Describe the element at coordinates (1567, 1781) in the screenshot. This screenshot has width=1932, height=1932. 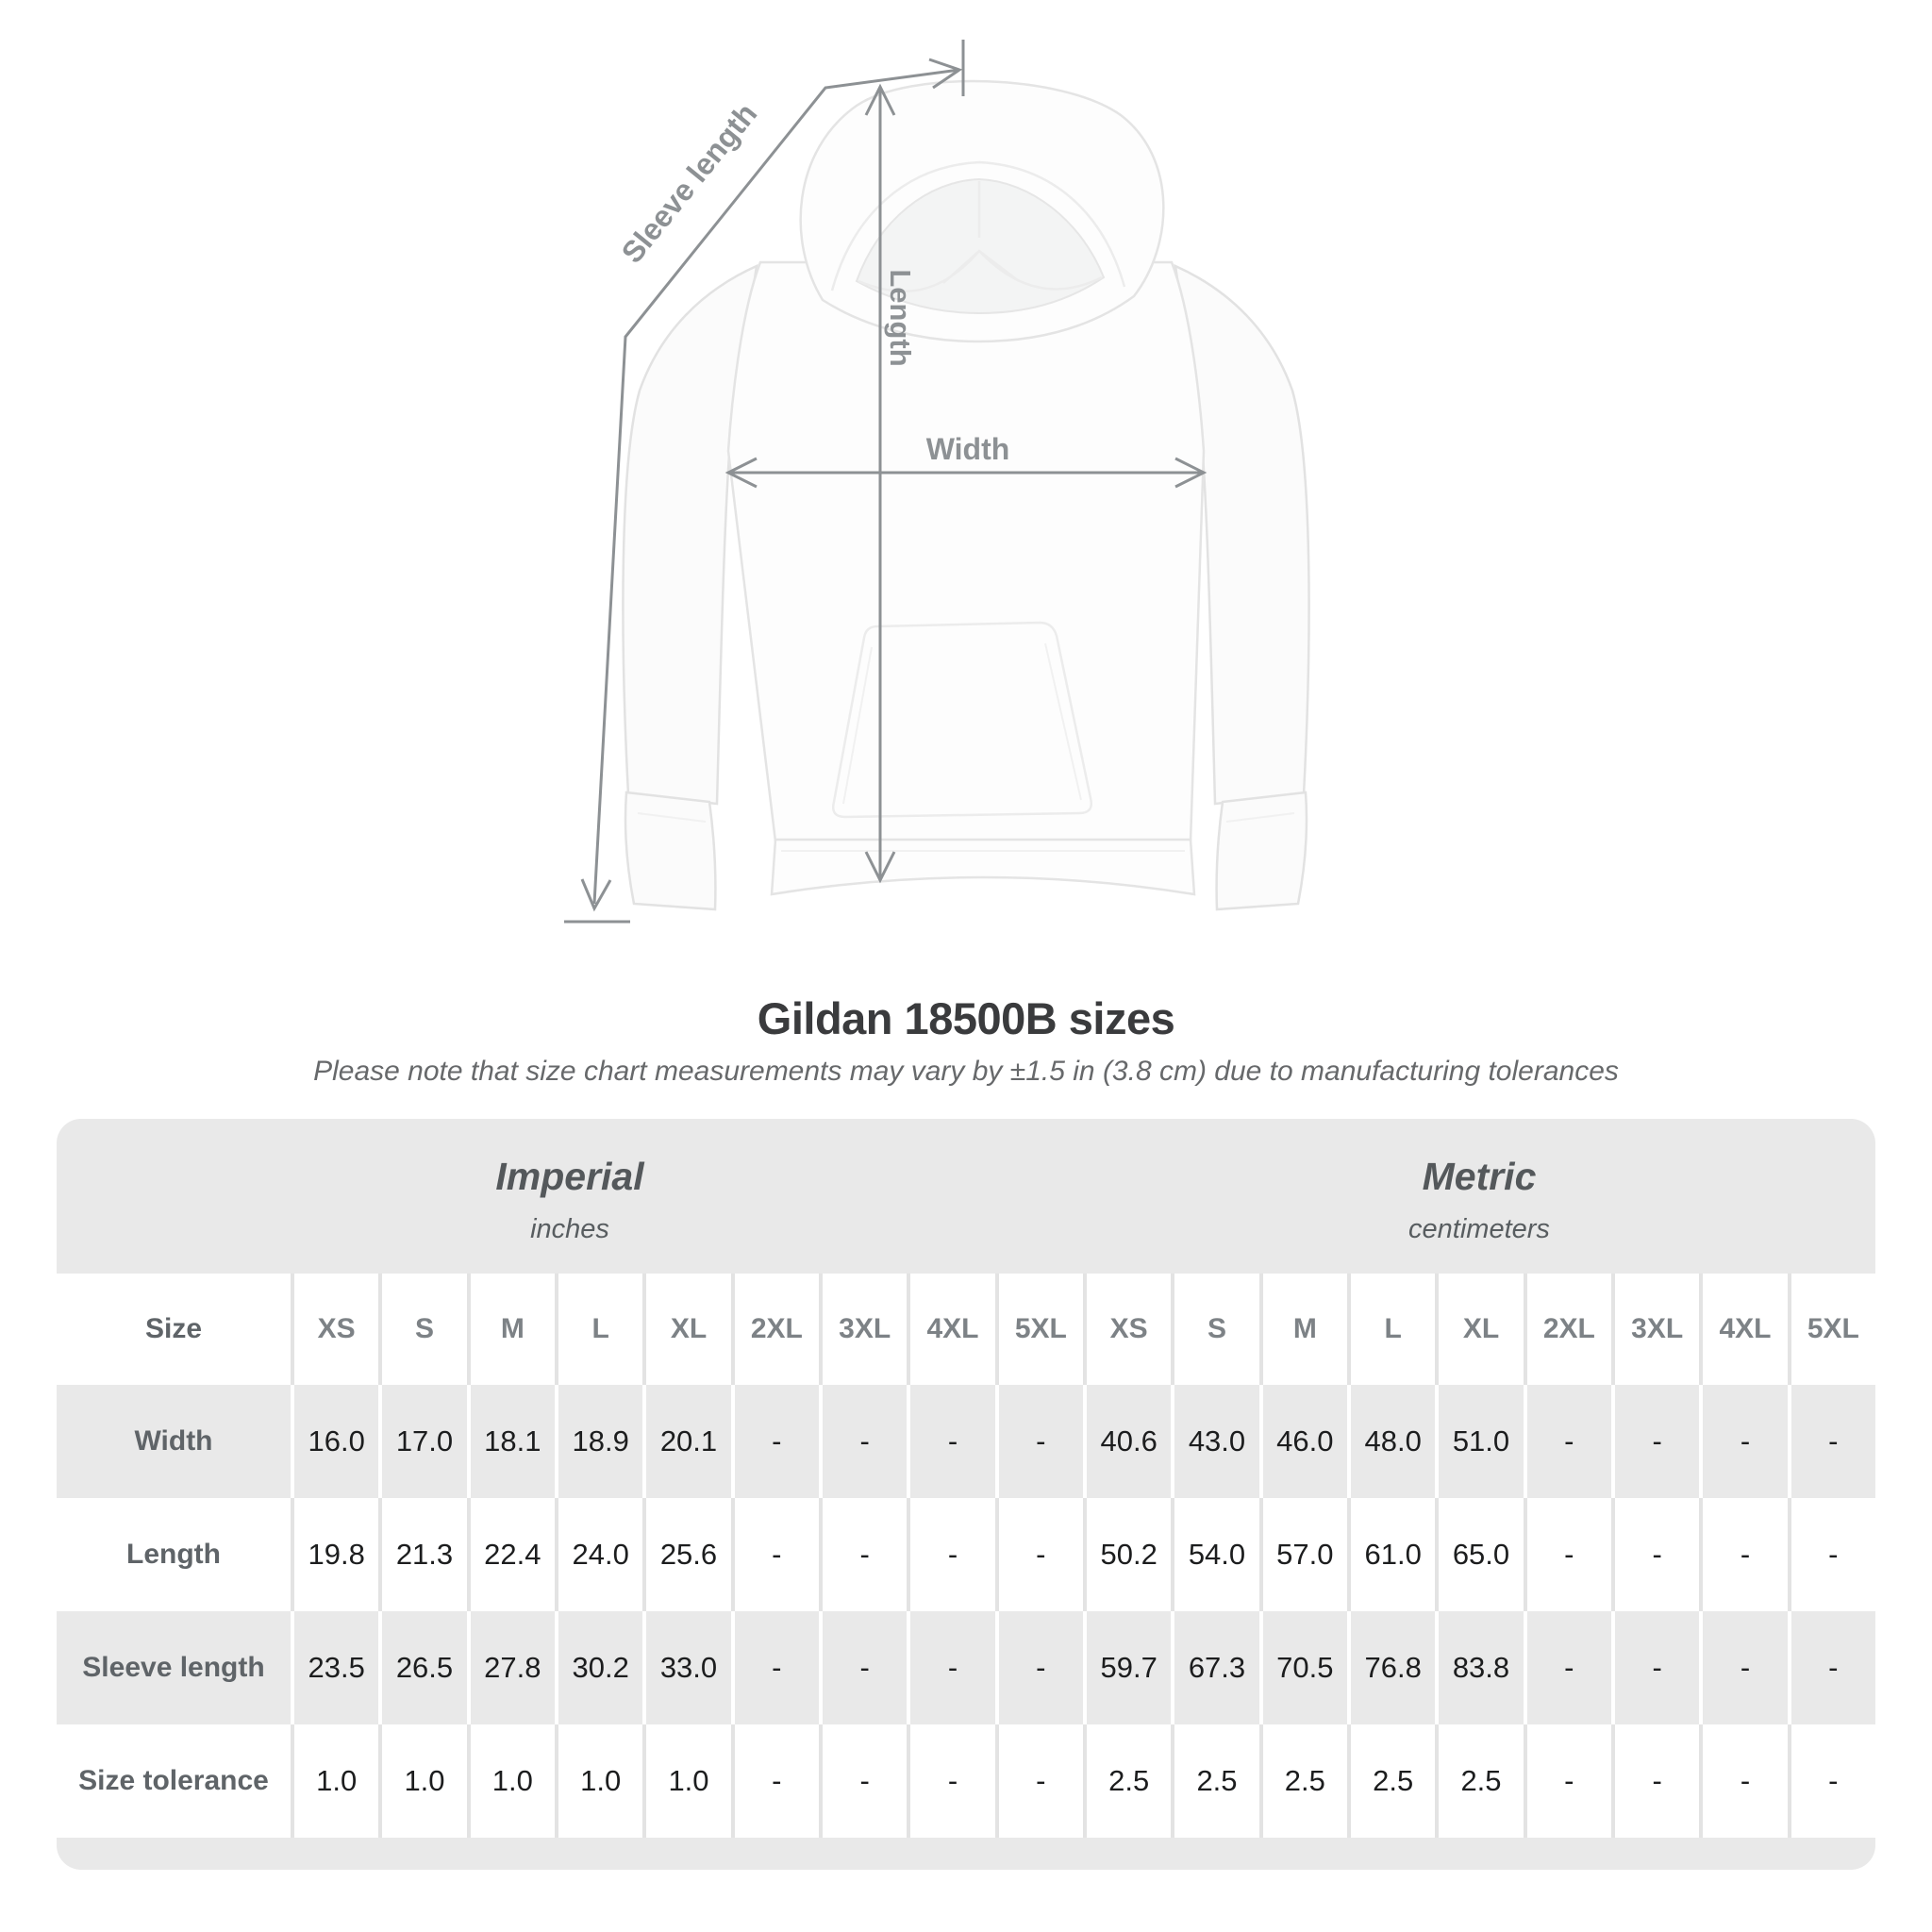
I see `cell-size-tolerance-metric-2xl: -` at that location.